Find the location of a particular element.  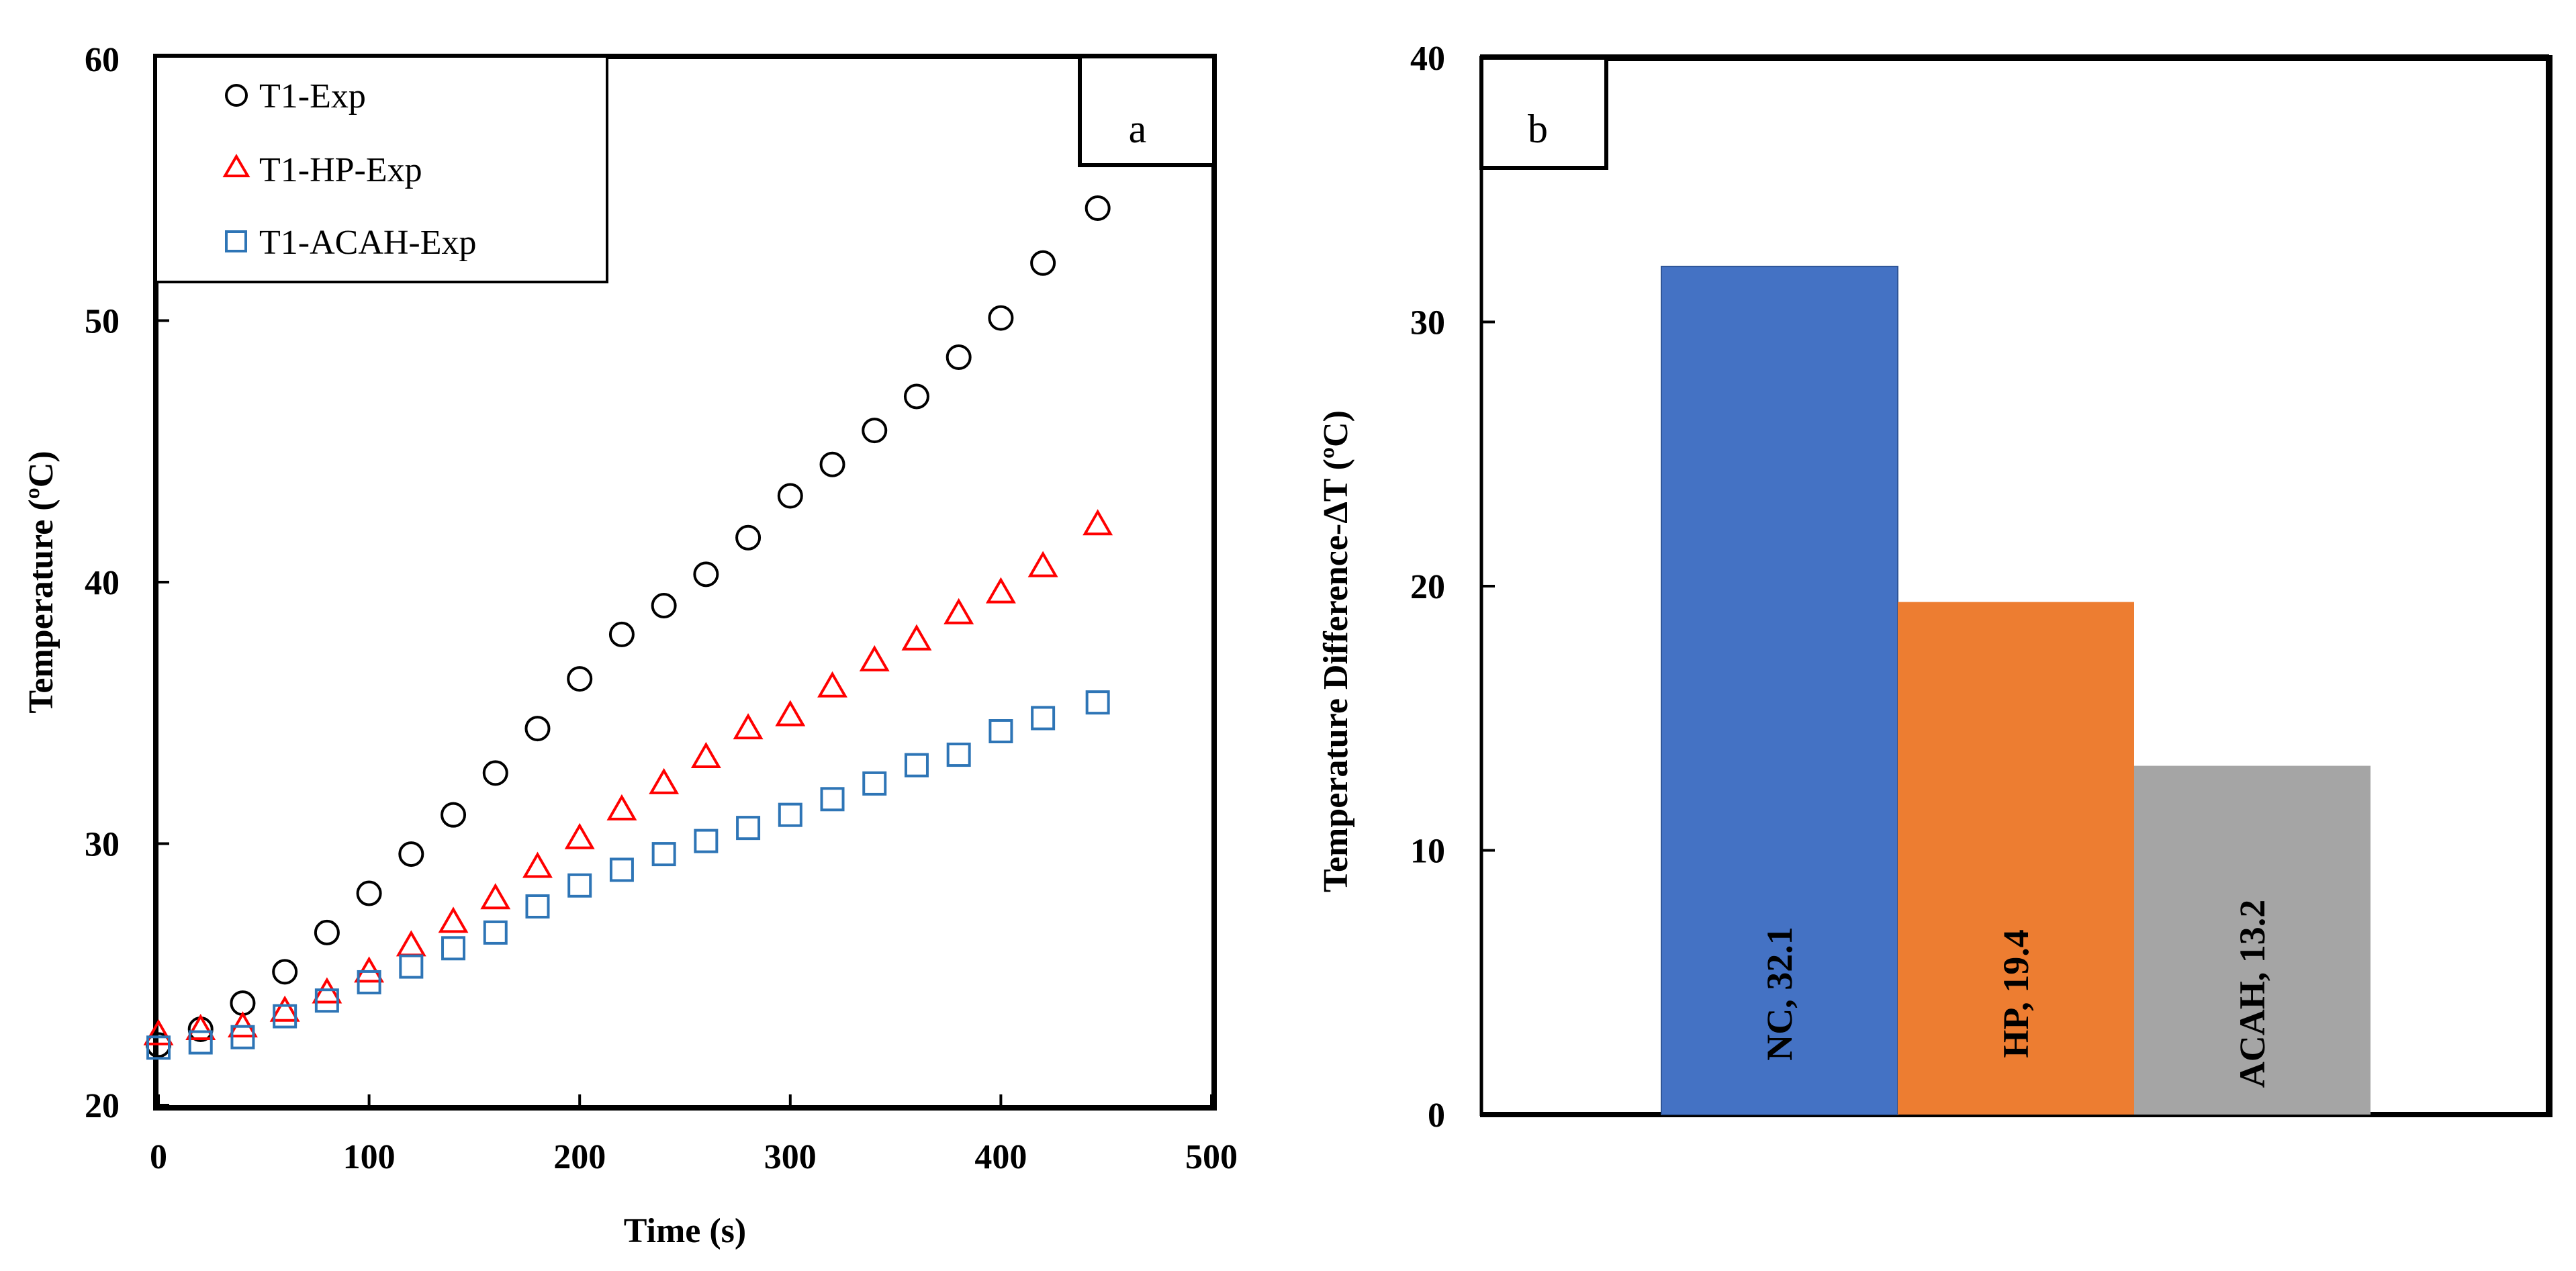

chart-a-x-tick-label: 300 is located at coordinates (790, 1157).